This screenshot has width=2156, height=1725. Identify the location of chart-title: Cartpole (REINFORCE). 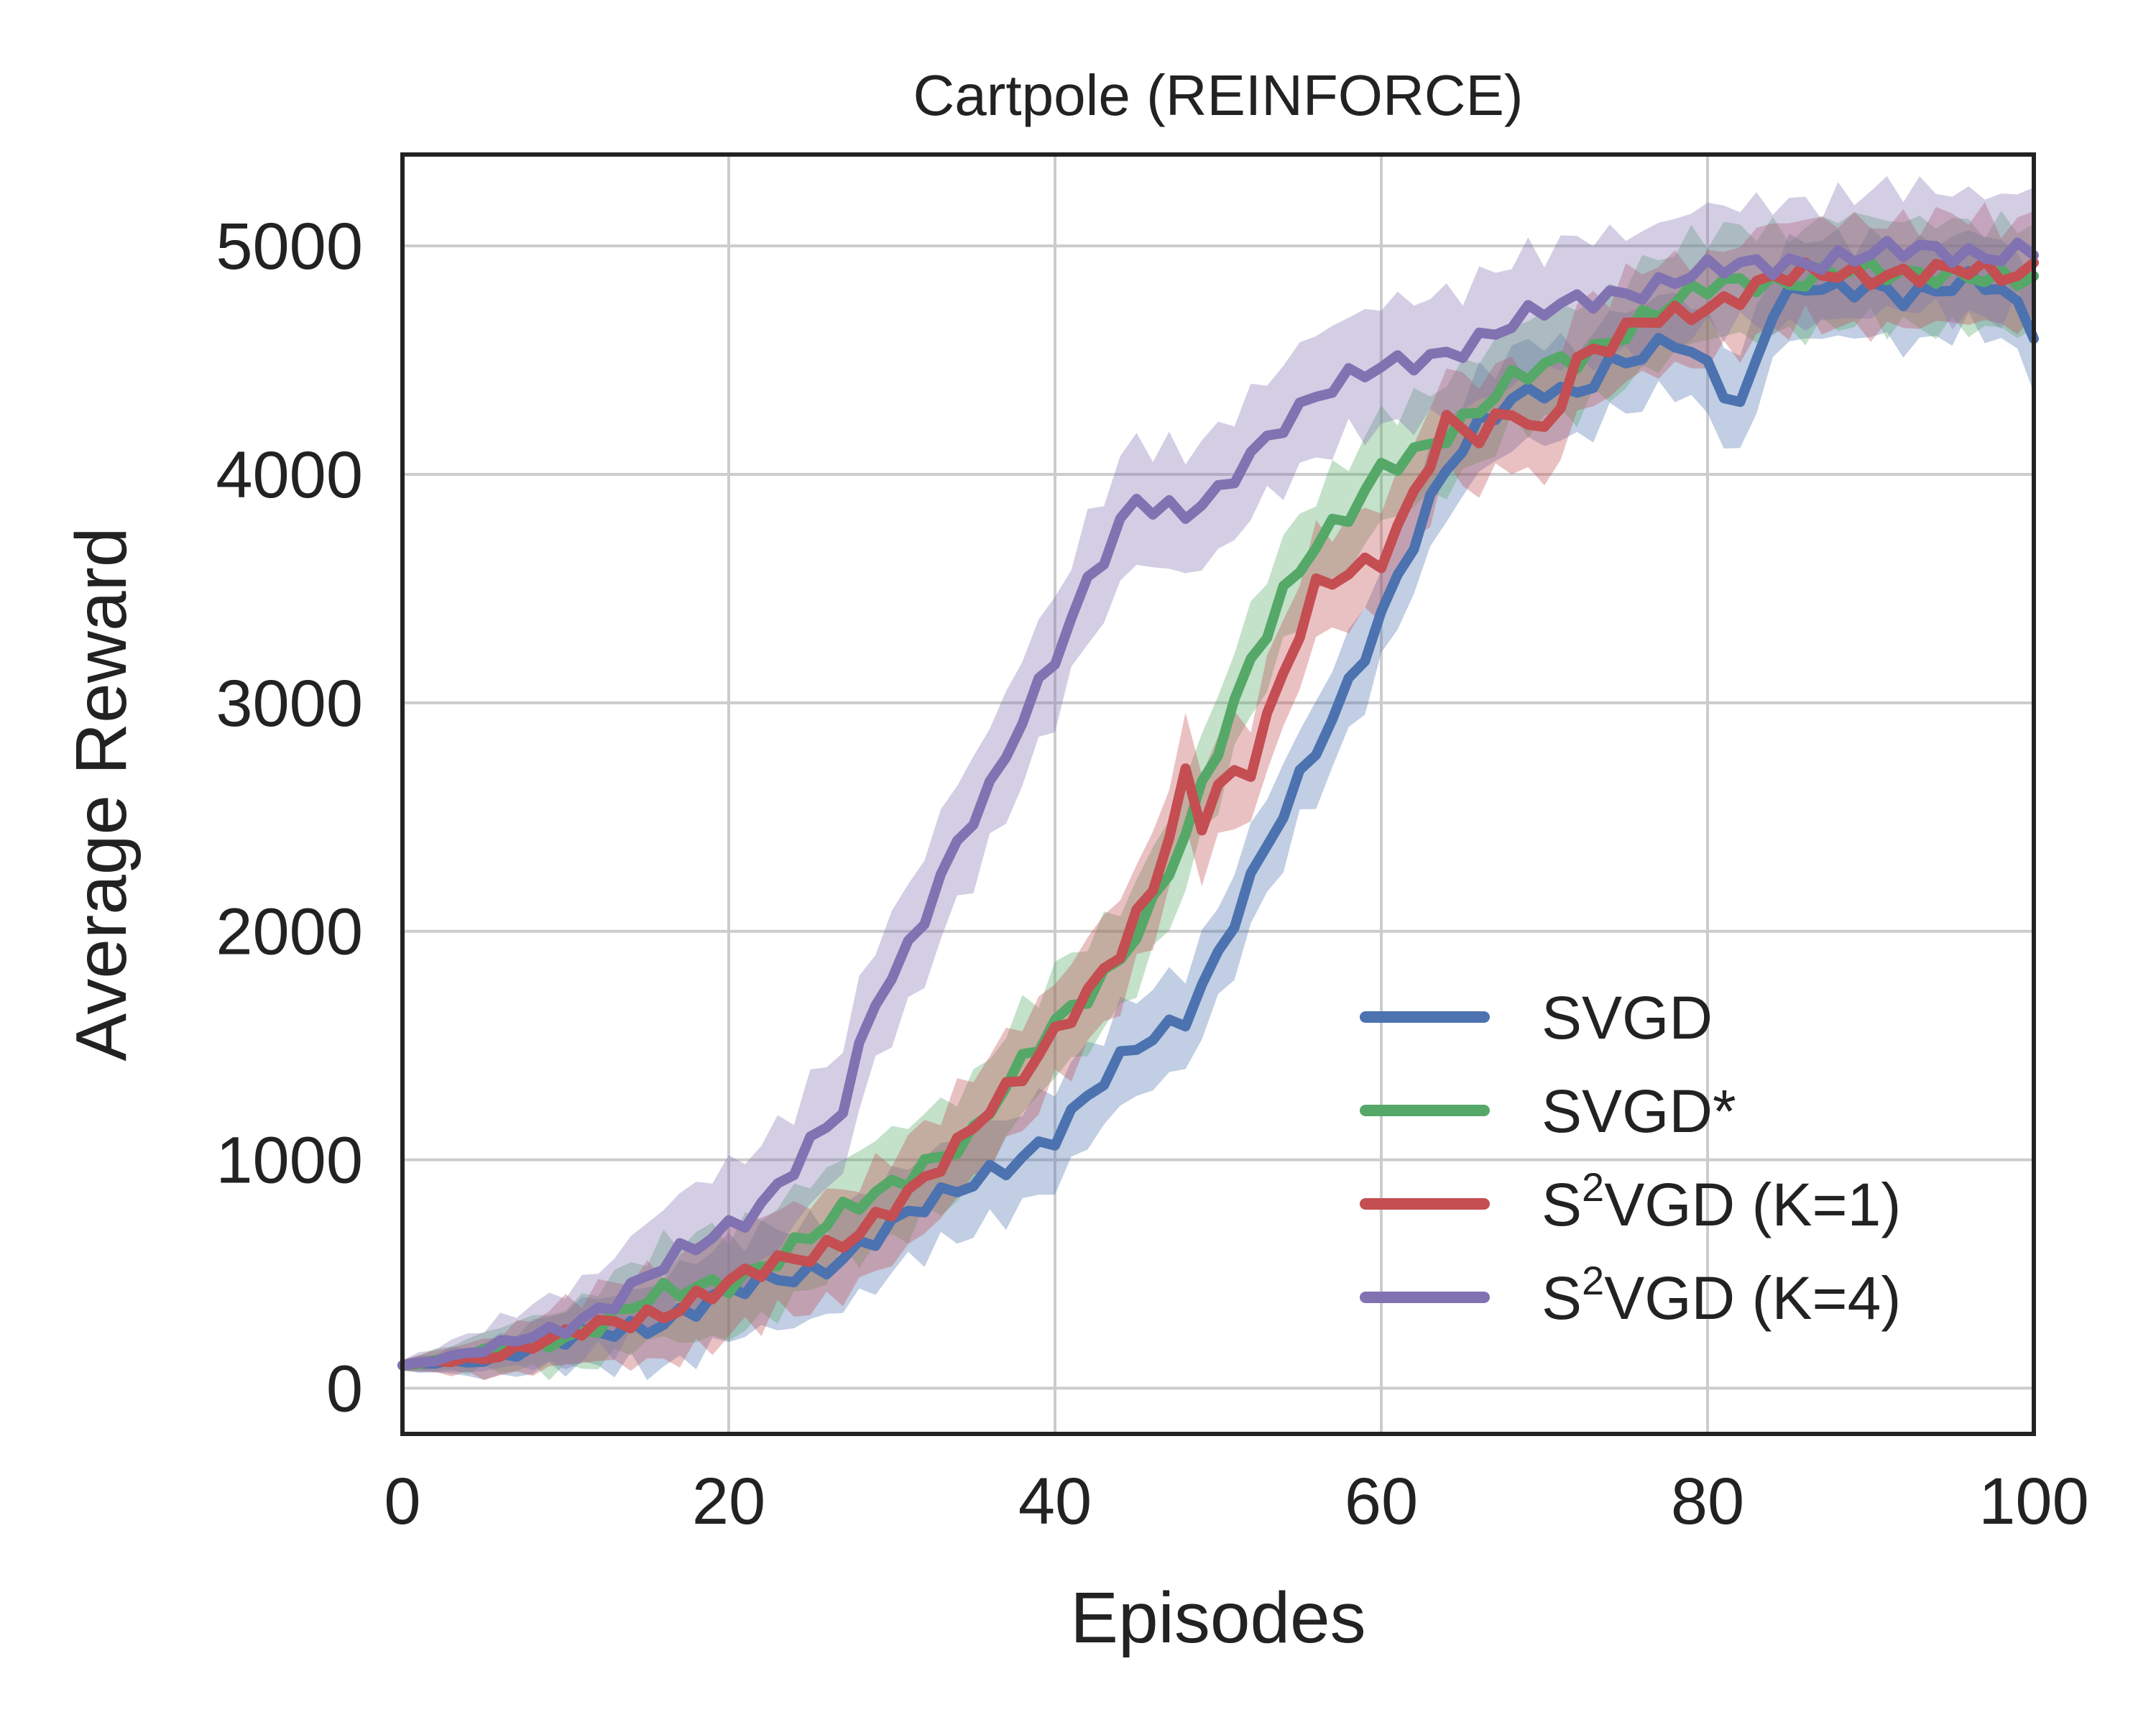
(1218, 95).